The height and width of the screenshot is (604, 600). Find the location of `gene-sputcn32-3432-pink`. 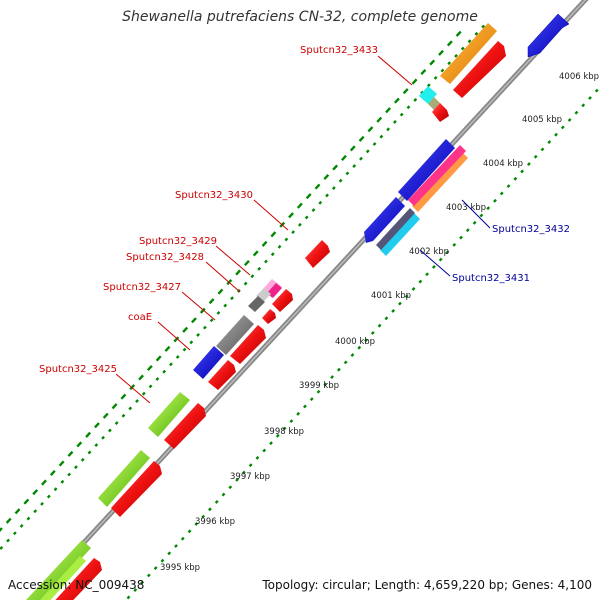

gene-sputcn32-3432-pink is located at coordinates (437, 175).